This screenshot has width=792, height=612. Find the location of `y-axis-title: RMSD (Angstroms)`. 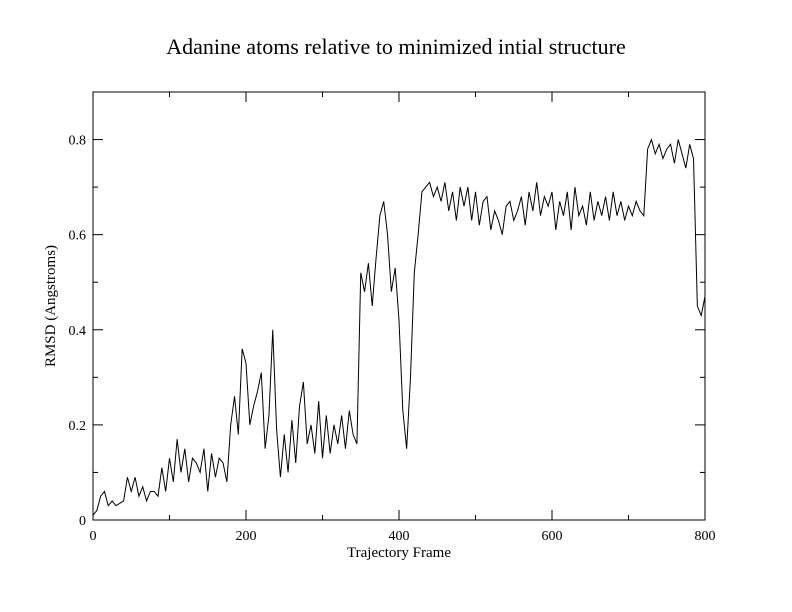

y-axis-title: RMSD (Angstroms) is located at coordinates (51, 306).